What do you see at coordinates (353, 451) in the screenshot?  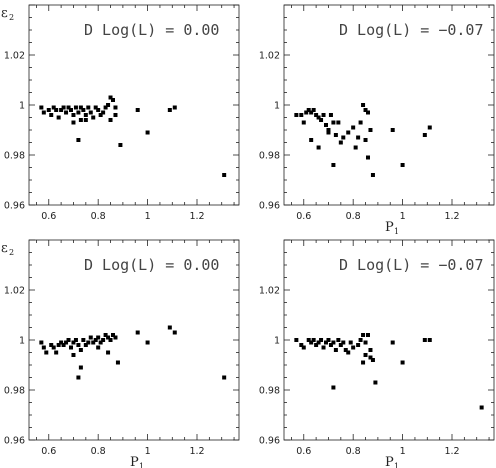 I see `x-tick-label: 0.8` at bounding box center [353, 451].